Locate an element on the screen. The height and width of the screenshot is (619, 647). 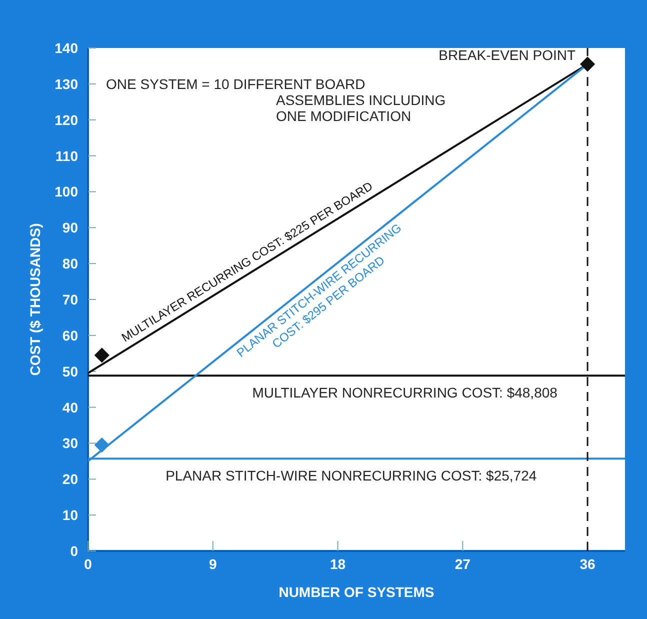
x-axis-title: NUMBER OF SYSTEMS is located at coordinates (356, 592).